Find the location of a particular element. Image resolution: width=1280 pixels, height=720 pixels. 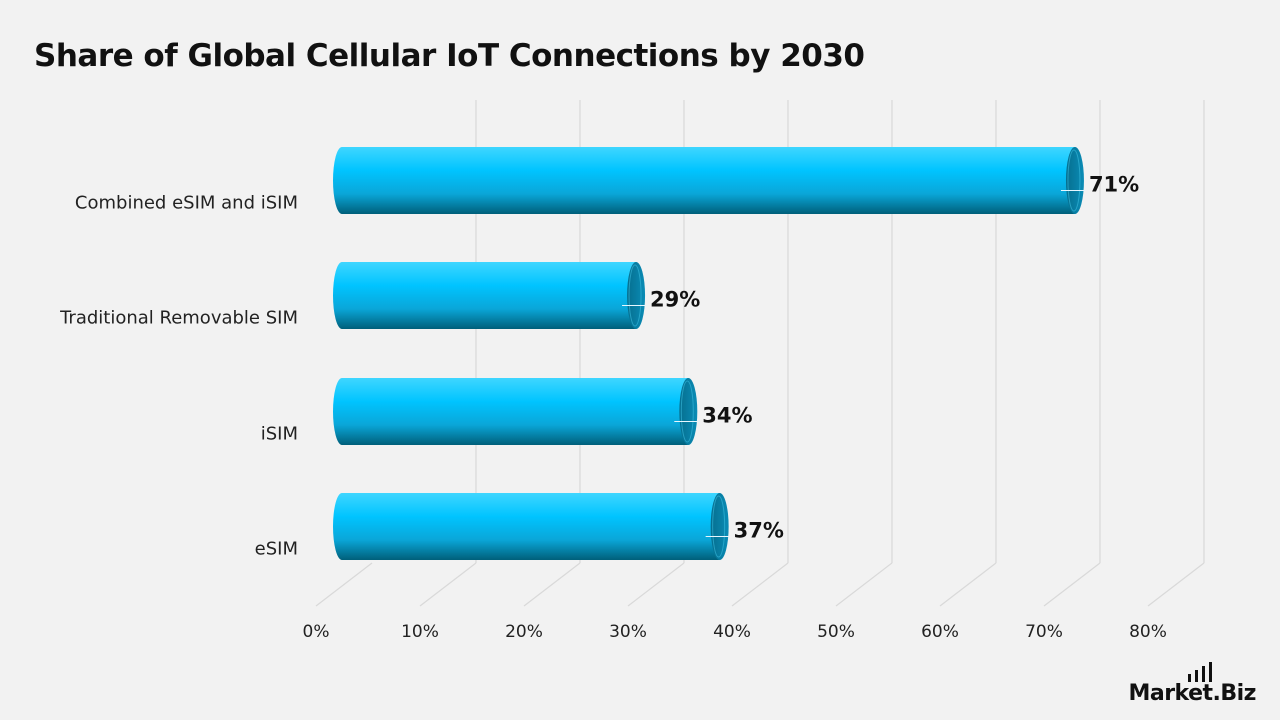

x-tick-label: 50% is located at coordinates (836, 632).